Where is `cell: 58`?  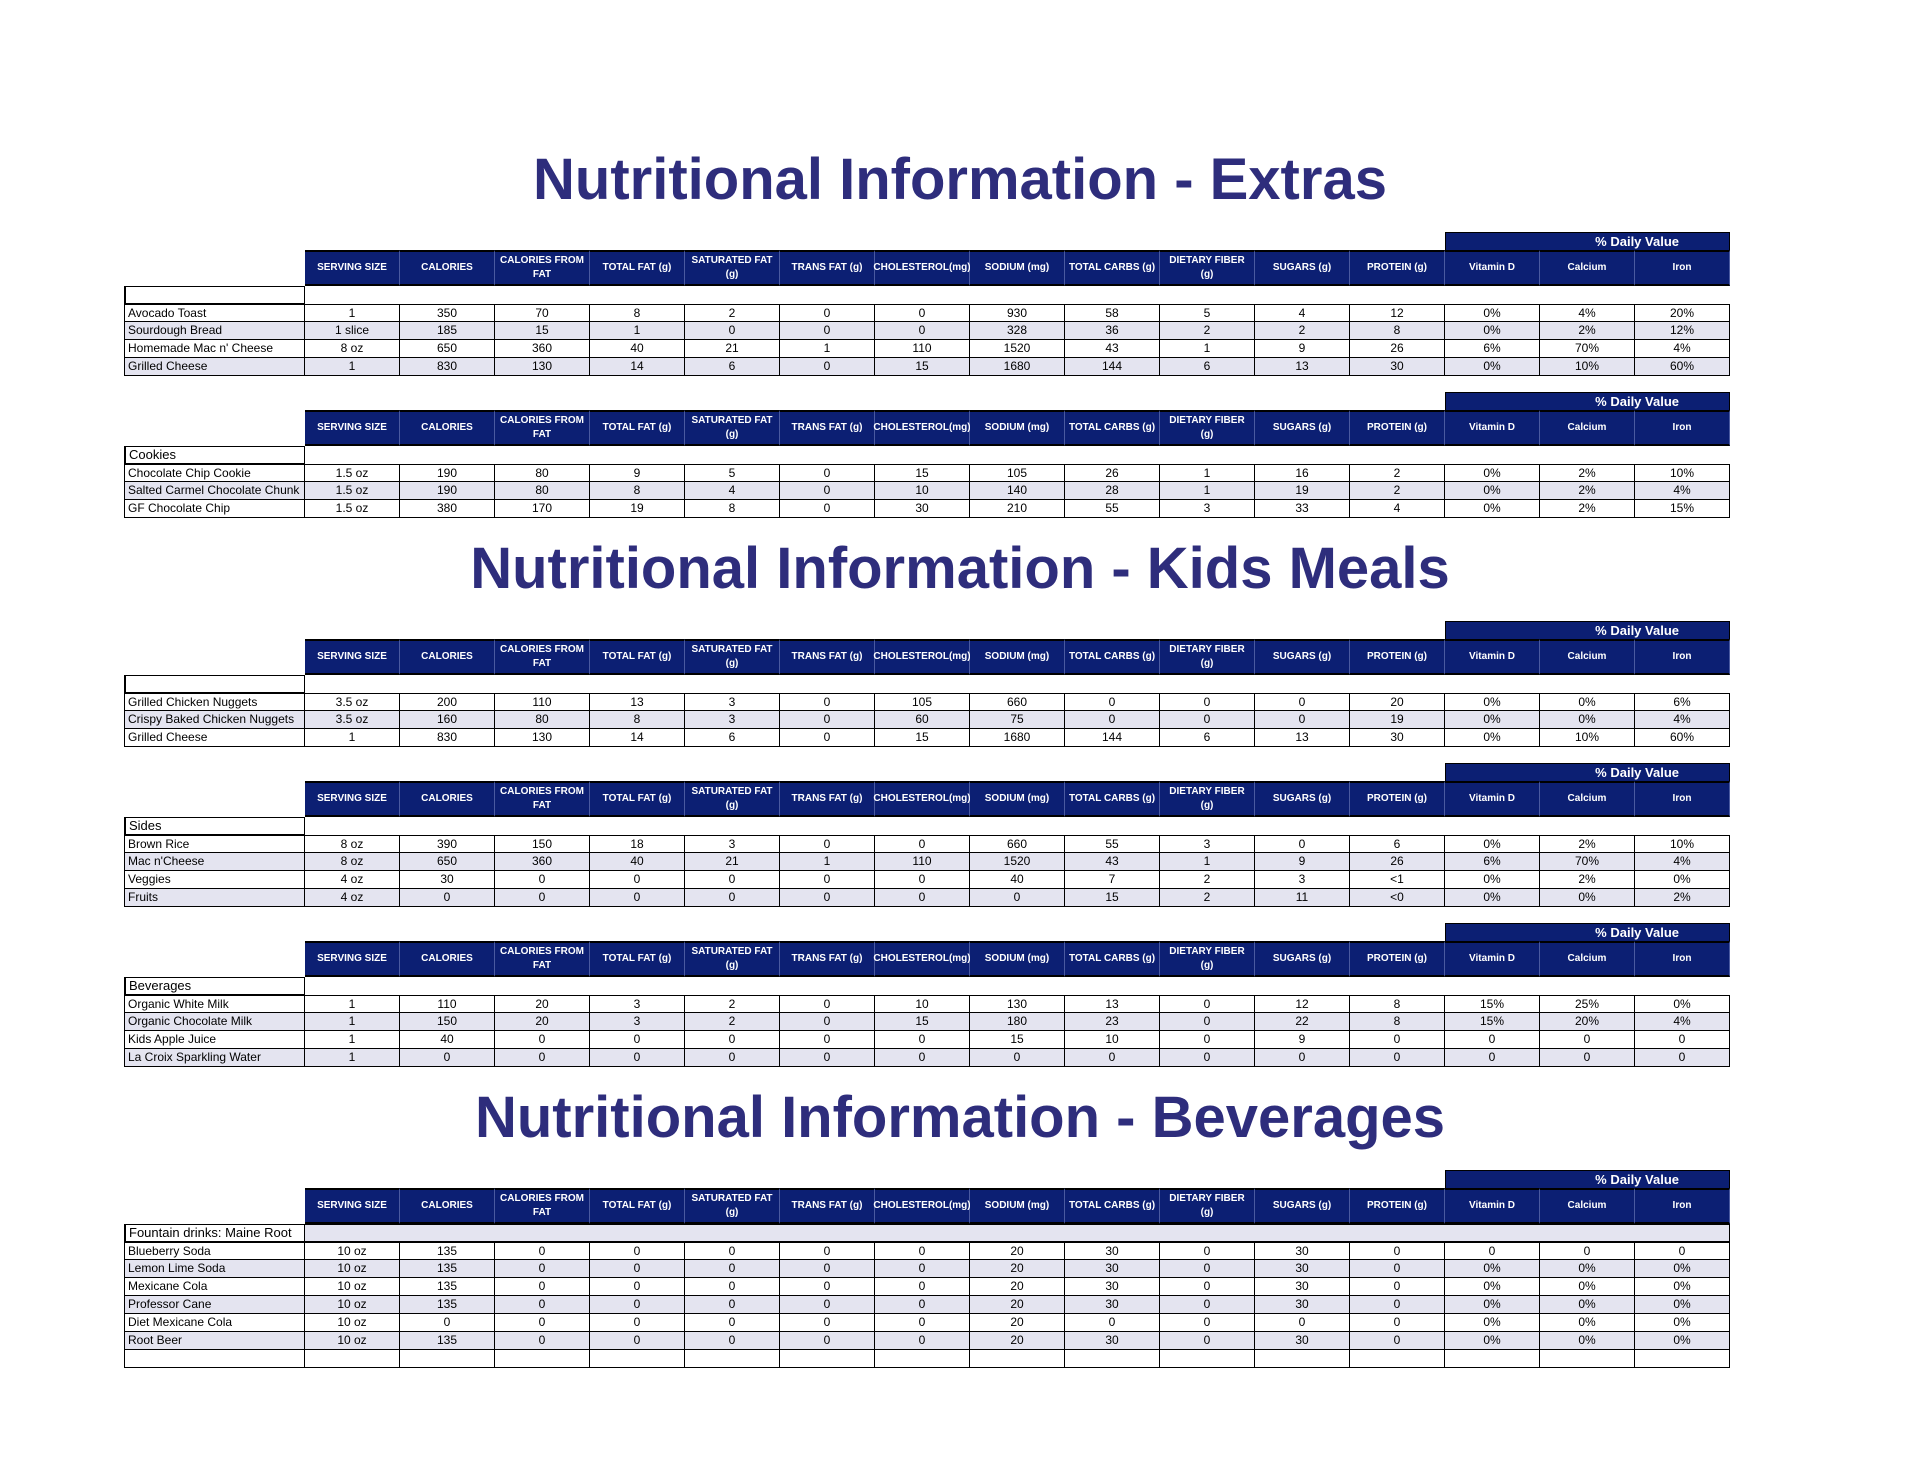 cell: 58 is located at coordinates (1112, 313).